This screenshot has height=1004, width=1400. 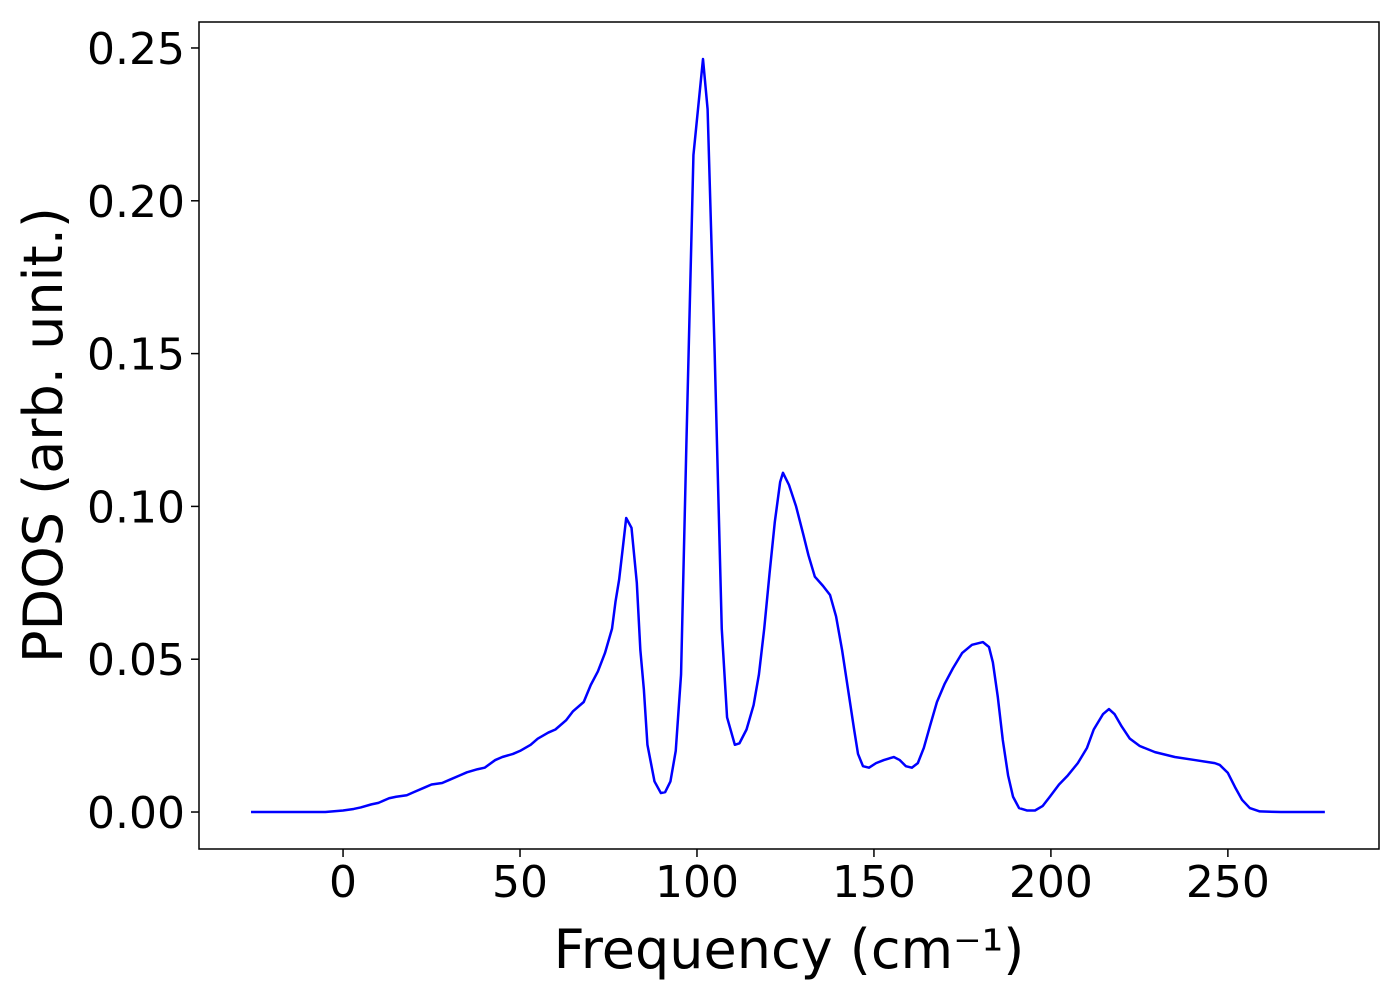 I want to click on x-tick-label: 250, so click(x=1228, y=882).